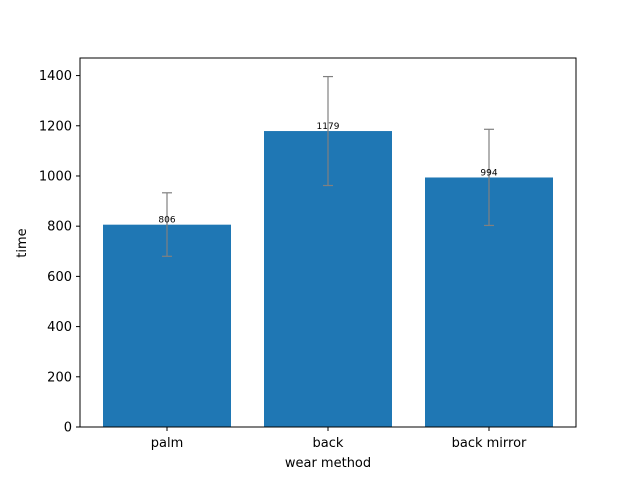  What do you see at coordinates (489, 443) in the screenshot?
I see `x-tick-label-2: back mirror` at bounding box center [489, 443].